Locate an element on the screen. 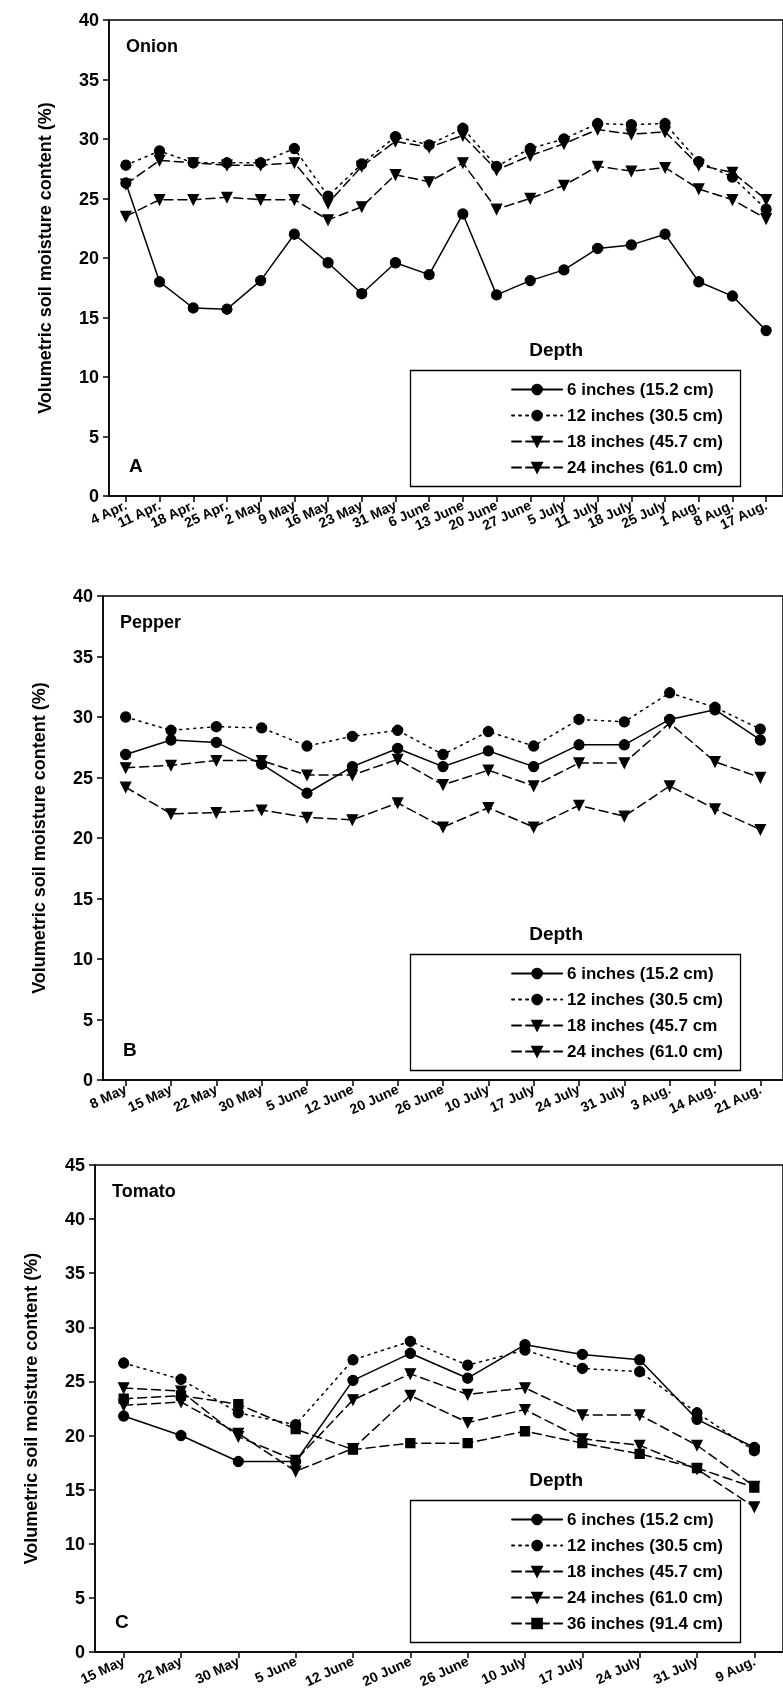 The image size is (783, 1706). x-tick-label: 22 May is located at coordinates (160, 1669).